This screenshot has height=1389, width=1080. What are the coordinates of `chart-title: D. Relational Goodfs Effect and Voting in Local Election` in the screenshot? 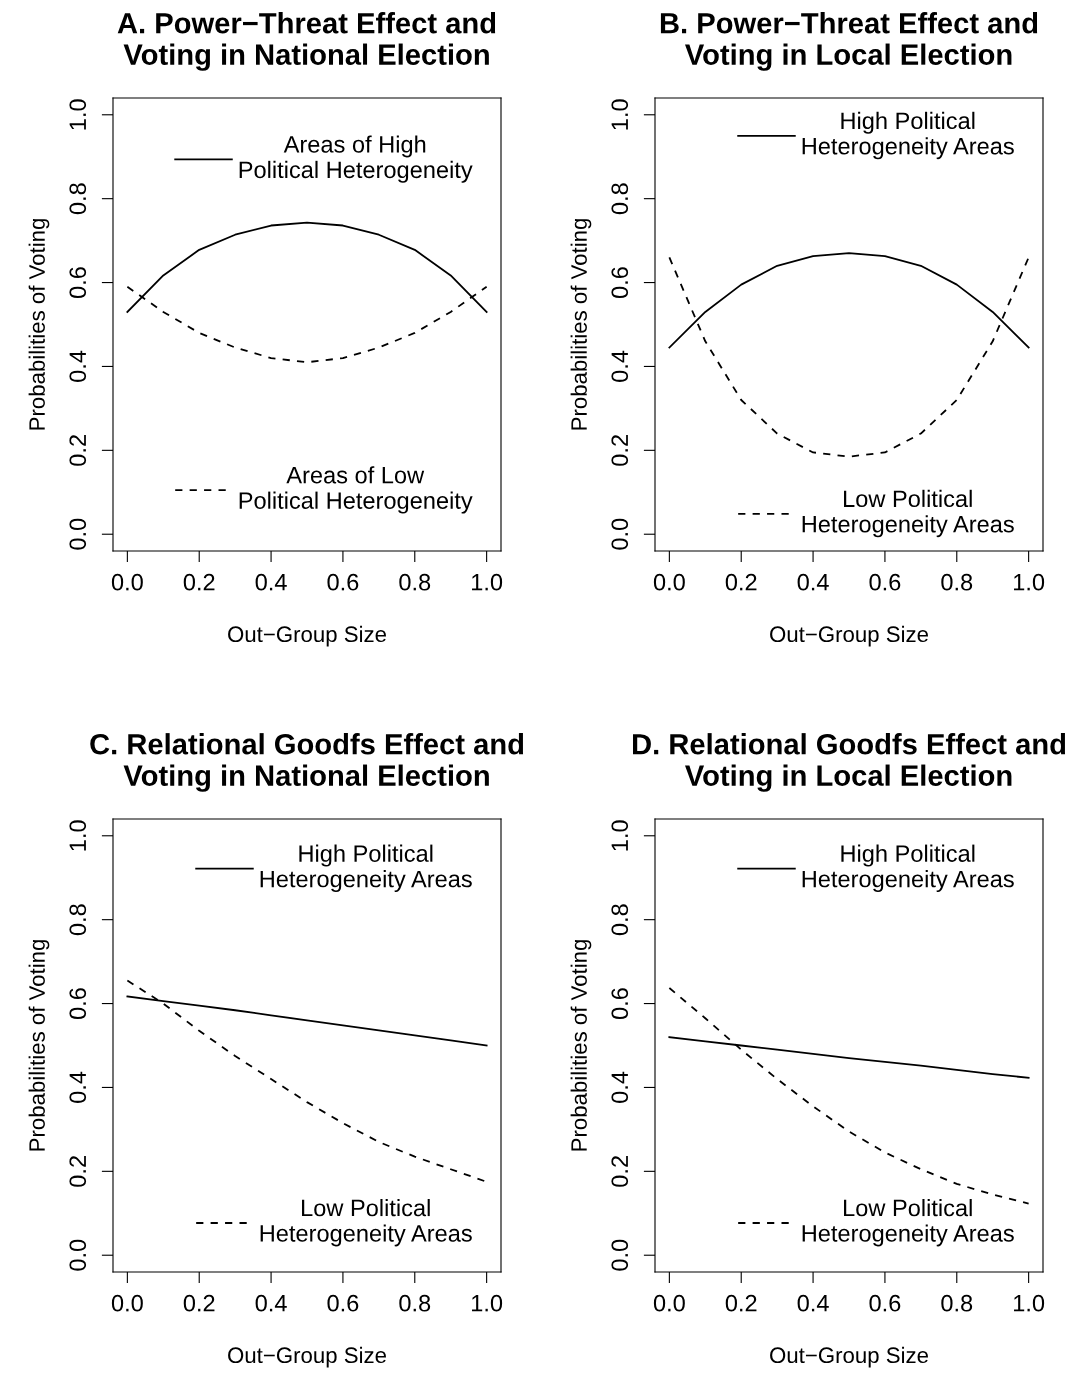 It's located at (849, 762).